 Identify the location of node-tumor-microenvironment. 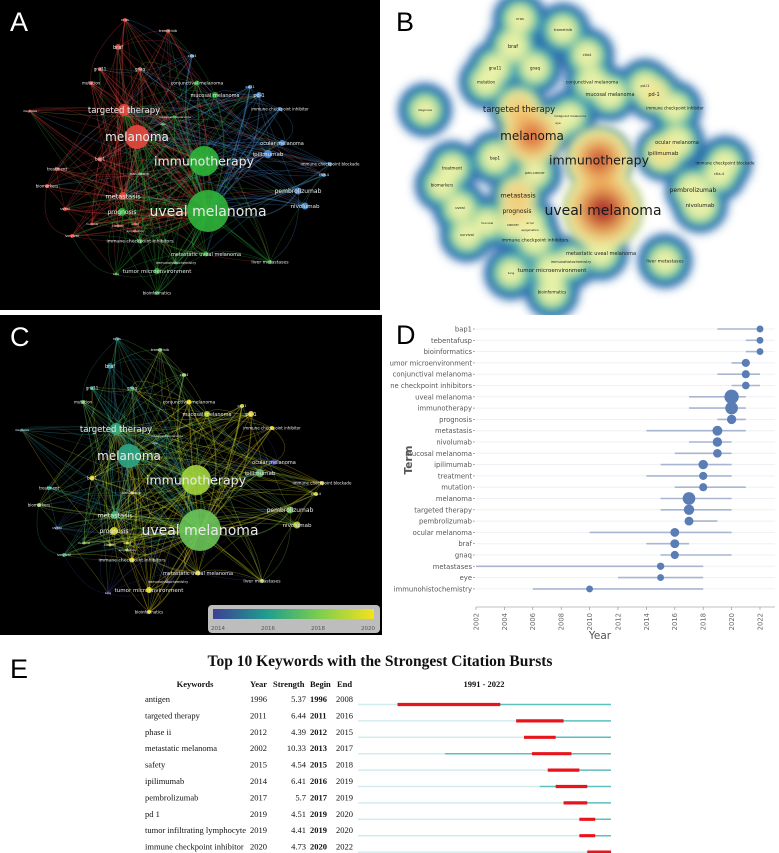
(157, 271).